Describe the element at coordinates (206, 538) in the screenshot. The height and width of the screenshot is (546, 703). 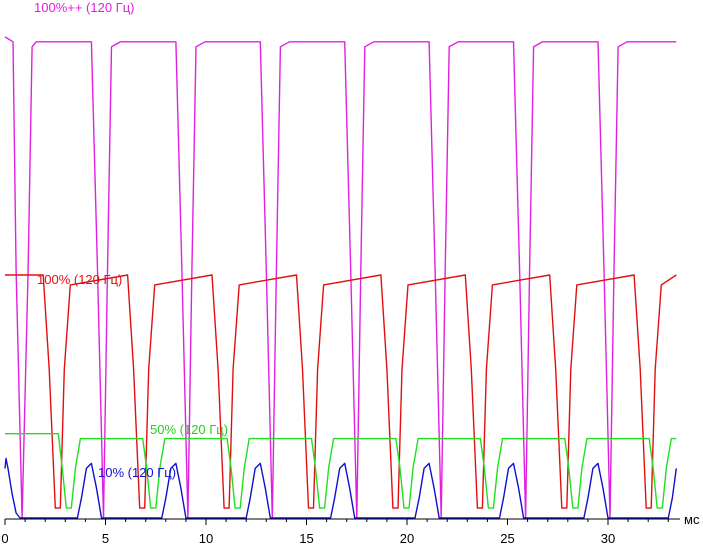
I see `x-tick-label: 10` at that location.